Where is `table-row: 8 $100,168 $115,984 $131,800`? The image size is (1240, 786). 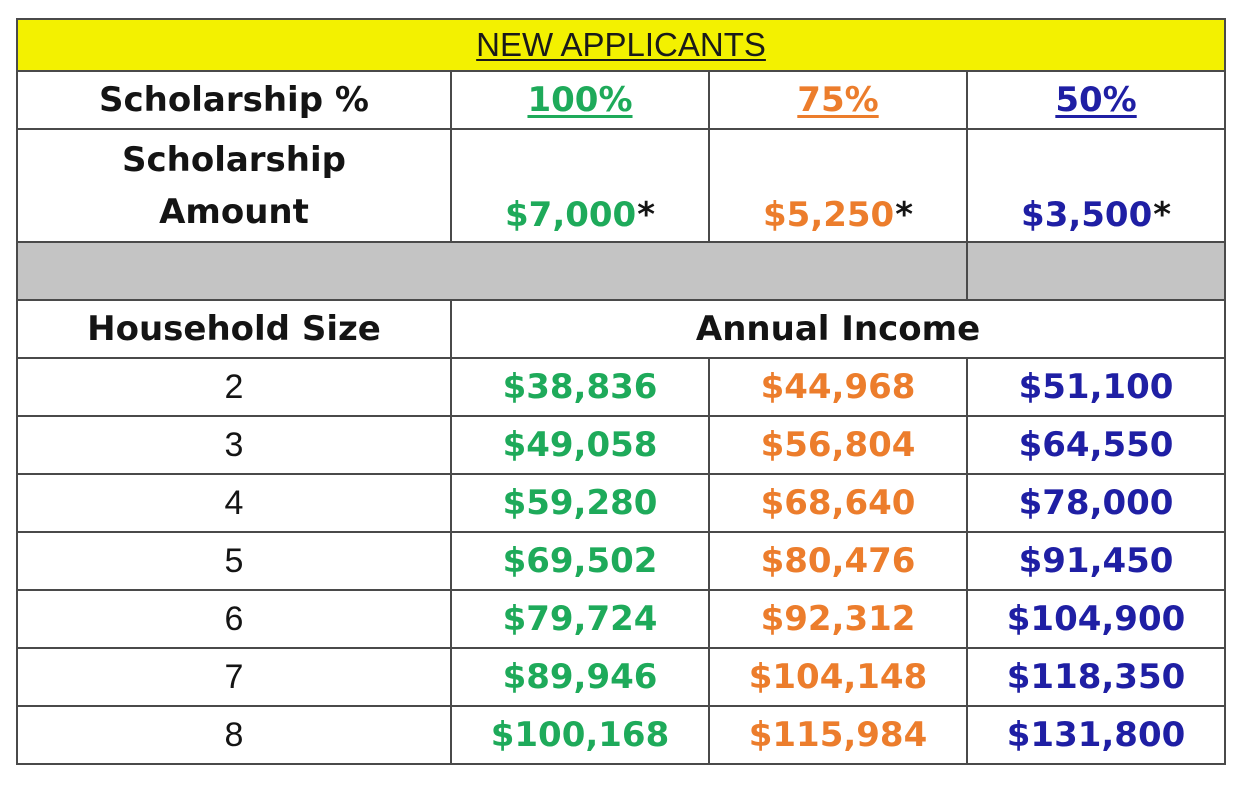
table-row: 8 $100,168 $115,984 $131,800 is located at coordinates (621, 735).